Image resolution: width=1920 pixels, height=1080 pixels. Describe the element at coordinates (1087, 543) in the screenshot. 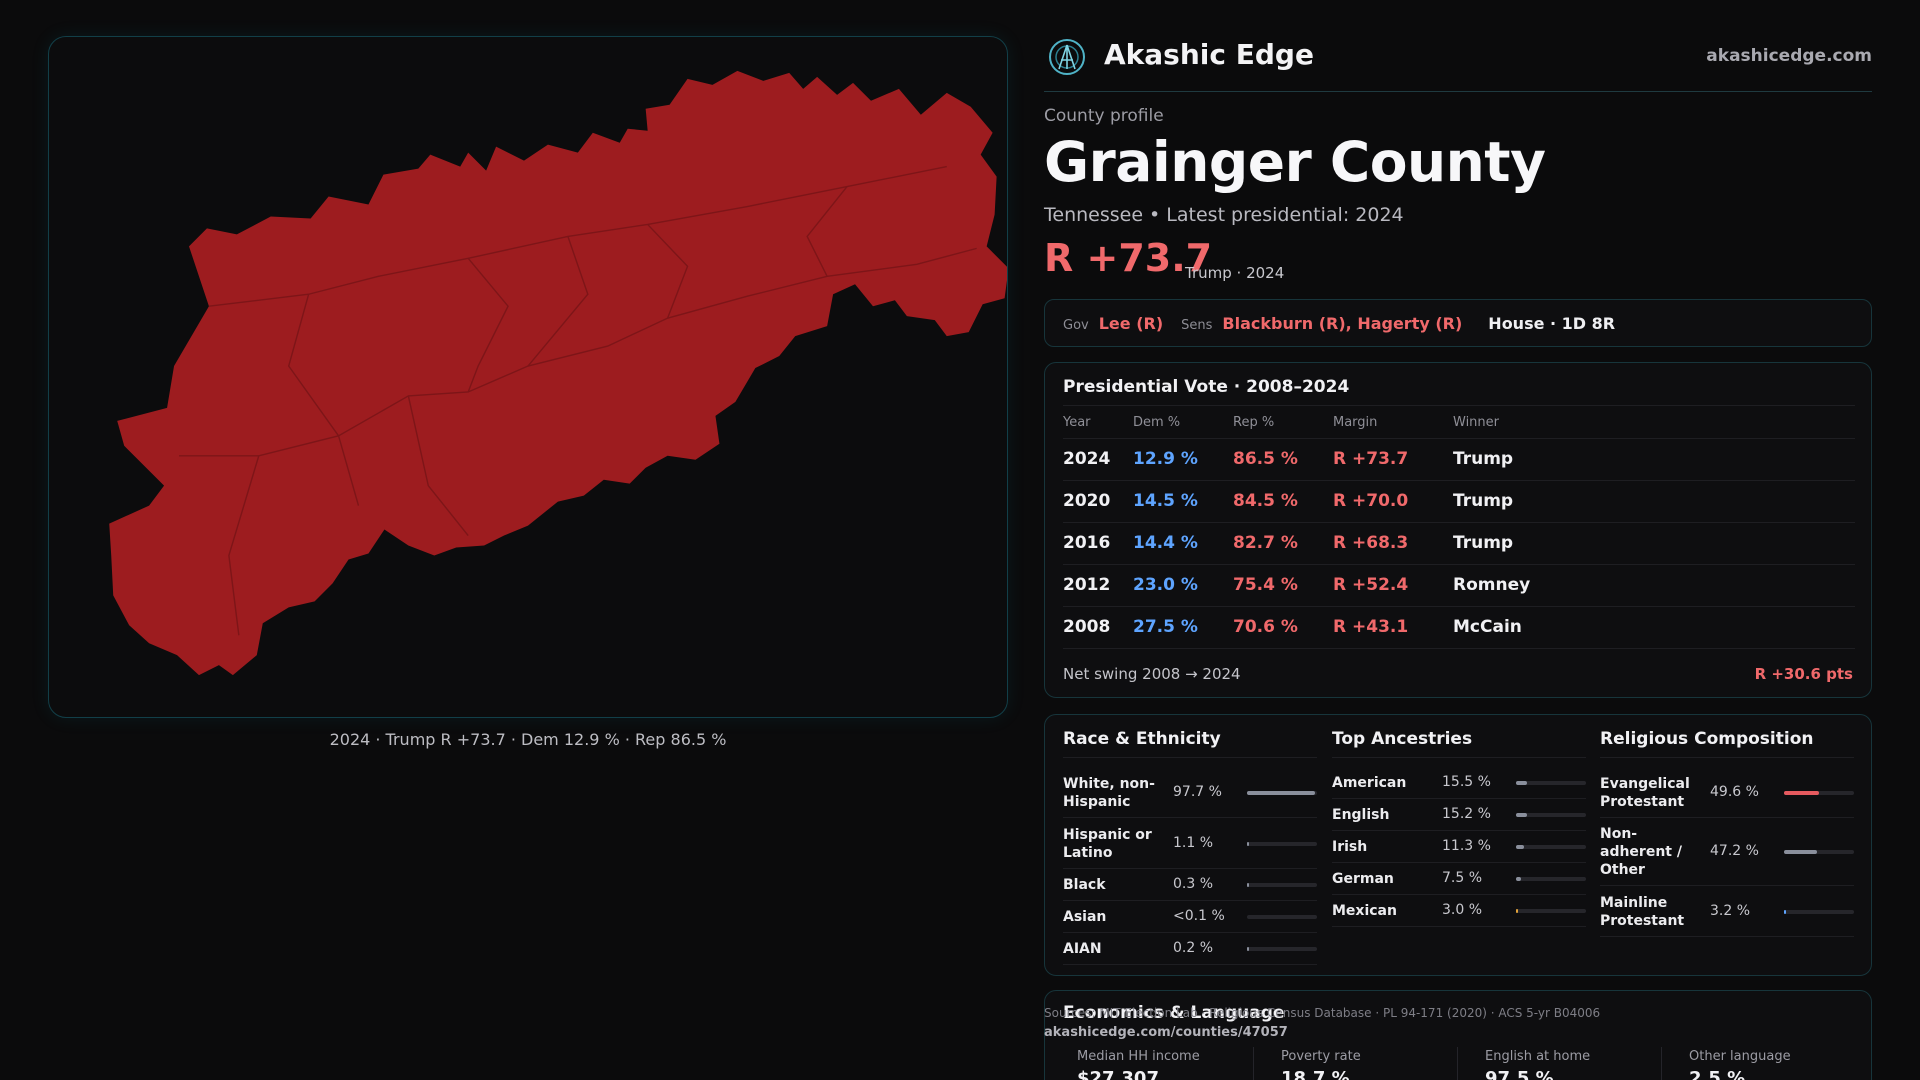

I see `row-year: 2016` at that location.